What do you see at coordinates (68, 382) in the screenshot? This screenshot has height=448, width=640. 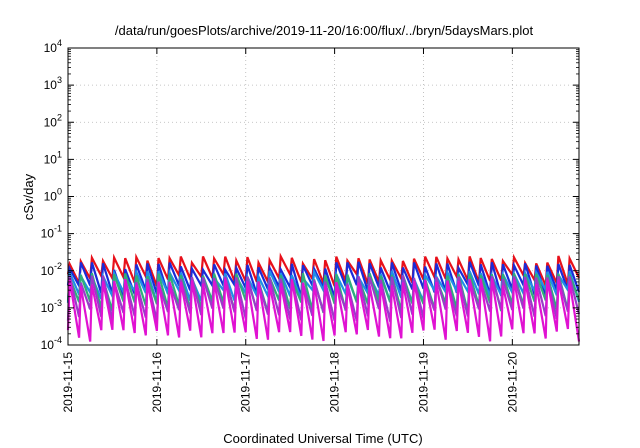 I see `x-tick-label: 2019-11-15` at bounding box center [68, 382].